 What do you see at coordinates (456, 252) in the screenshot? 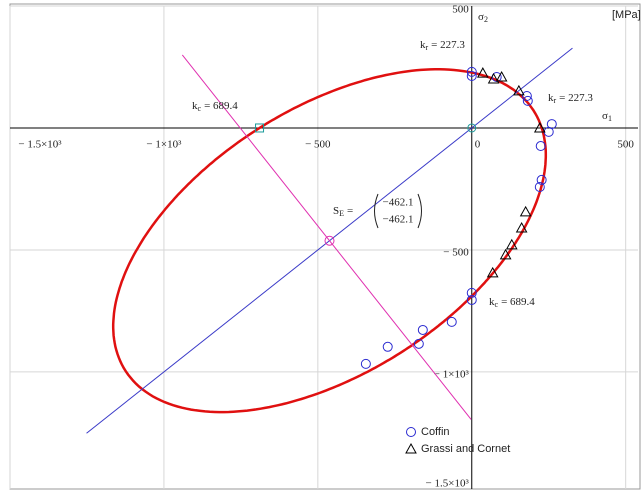
I see `y-tick-label: − 500` at bounding box center [456, 252].